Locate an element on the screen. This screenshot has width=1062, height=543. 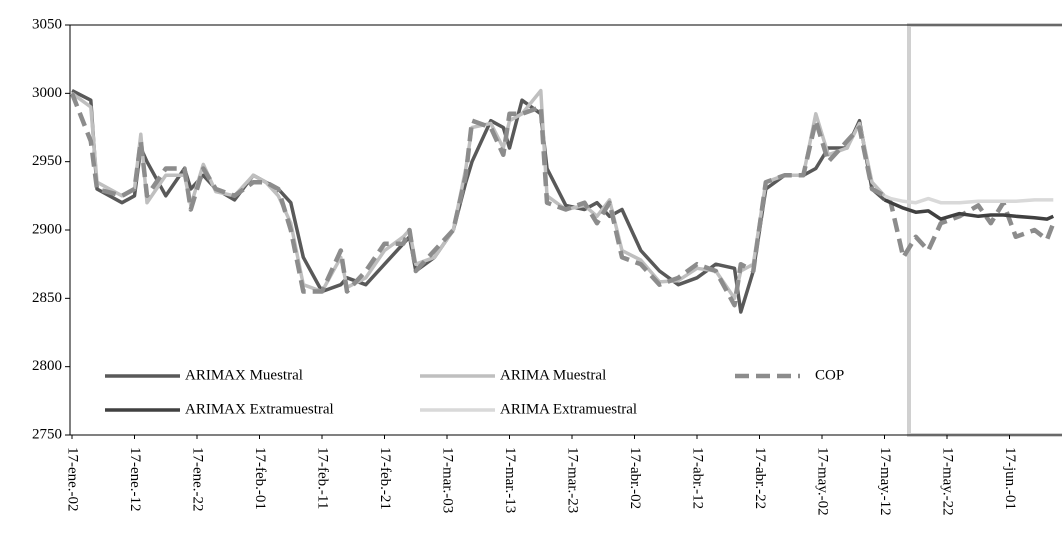
x-tick-label: 17-may.-02 is located at coordinates (823, 481).